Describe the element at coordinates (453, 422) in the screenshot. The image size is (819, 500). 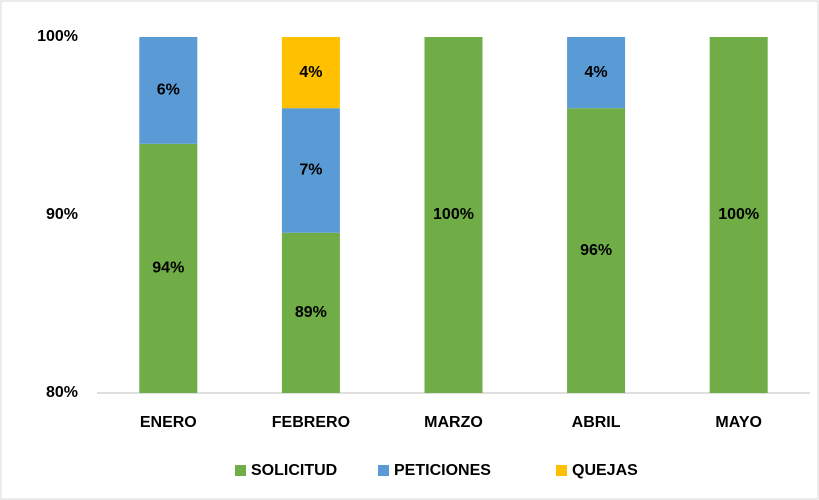
I see `x-tick-label: MARZO` at that location.